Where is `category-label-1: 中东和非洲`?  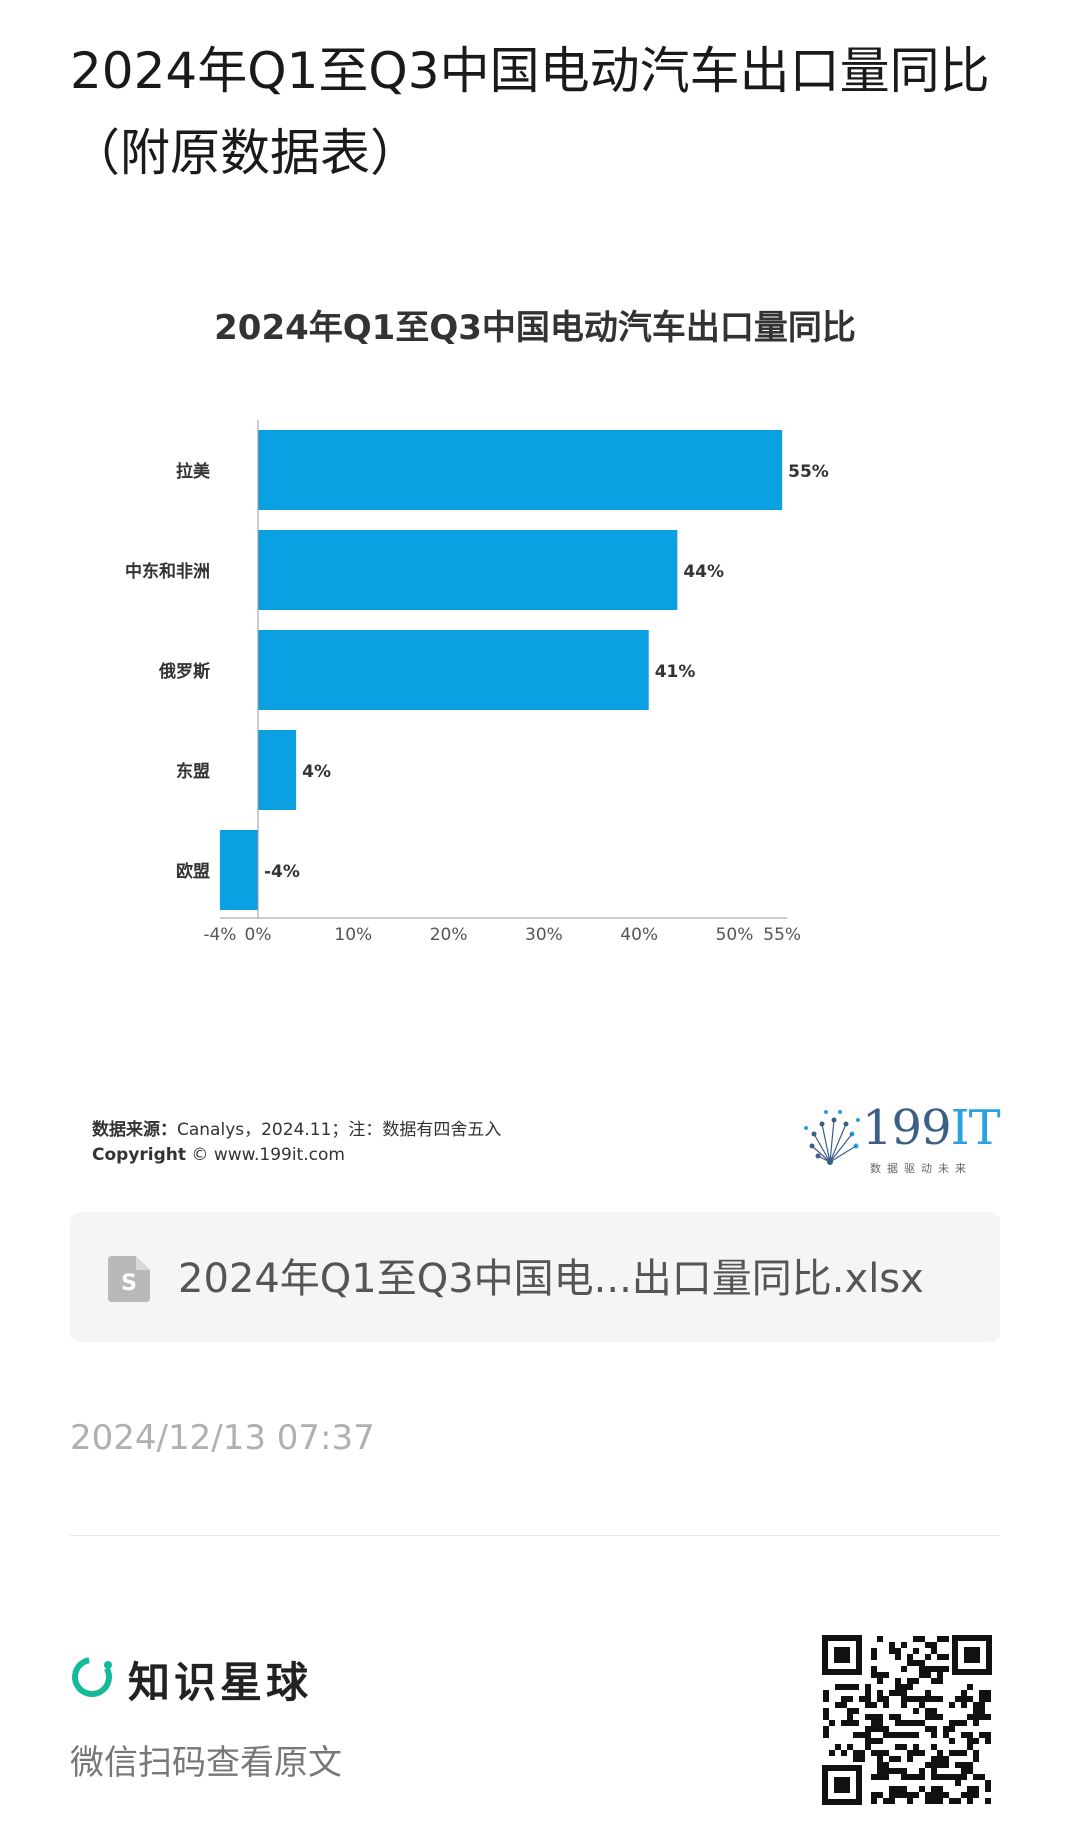
category-label-1: 中东和非洲 is located at coordinates (167, 571).